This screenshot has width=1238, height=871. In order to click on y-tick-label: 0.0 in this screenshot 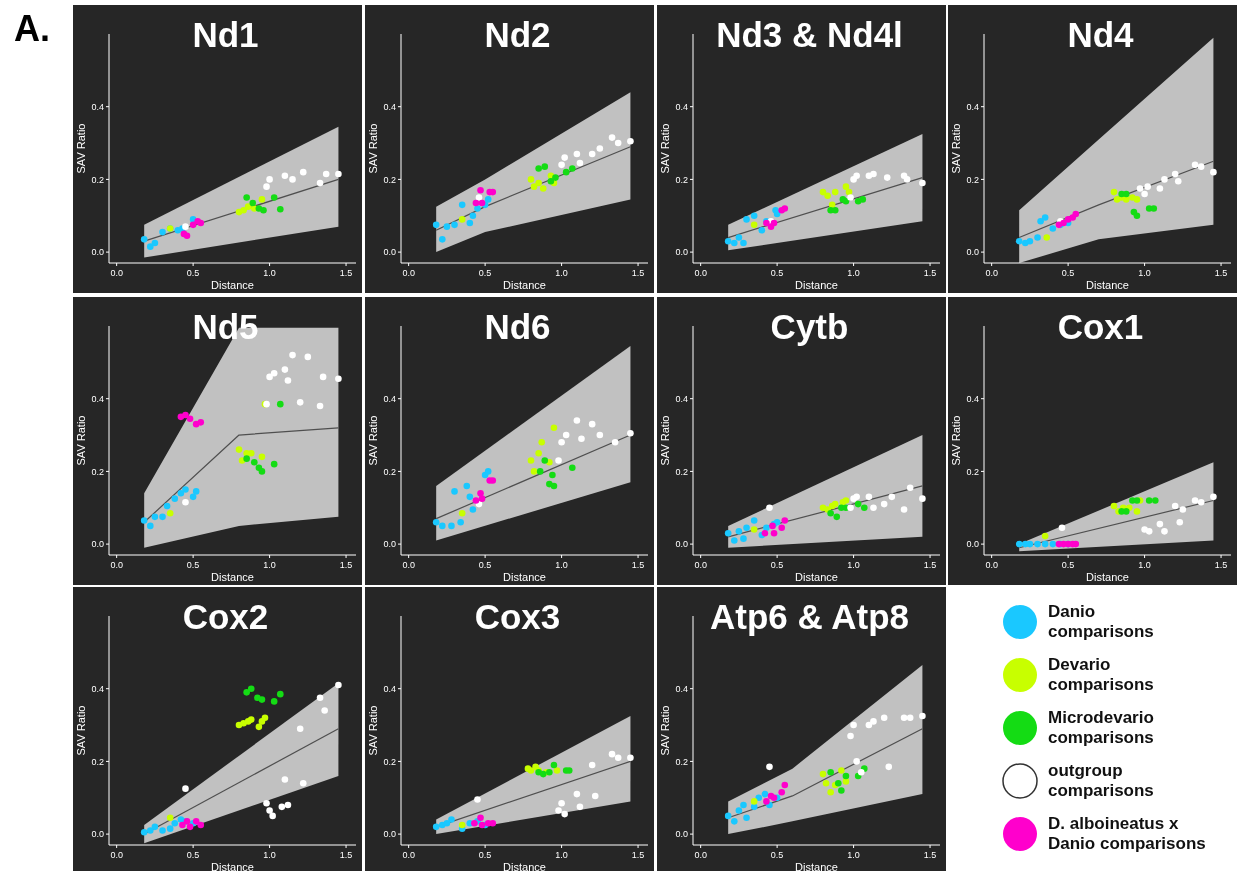, I will do `click(972, 544)`.